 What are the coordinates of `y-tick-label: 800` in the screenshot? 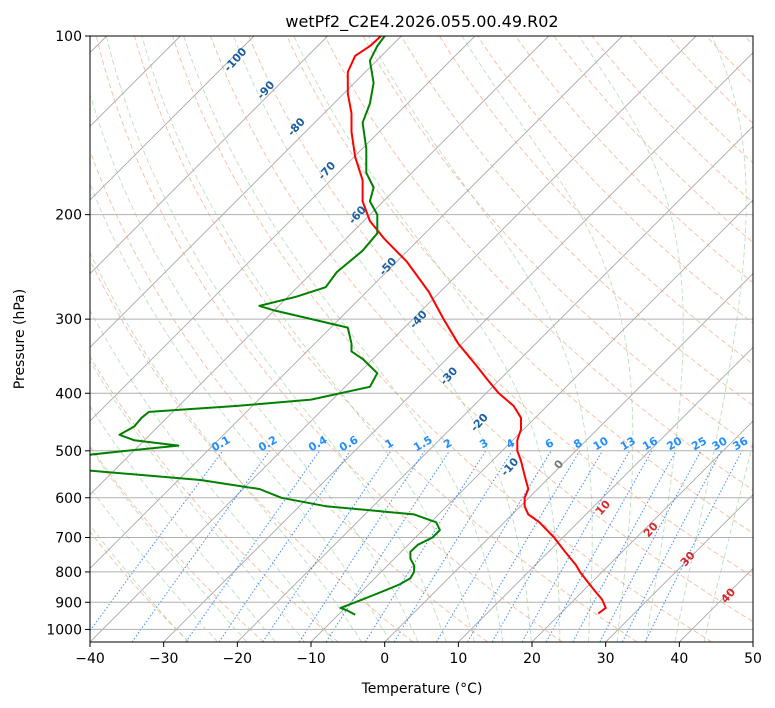 It's located at (68, 573).